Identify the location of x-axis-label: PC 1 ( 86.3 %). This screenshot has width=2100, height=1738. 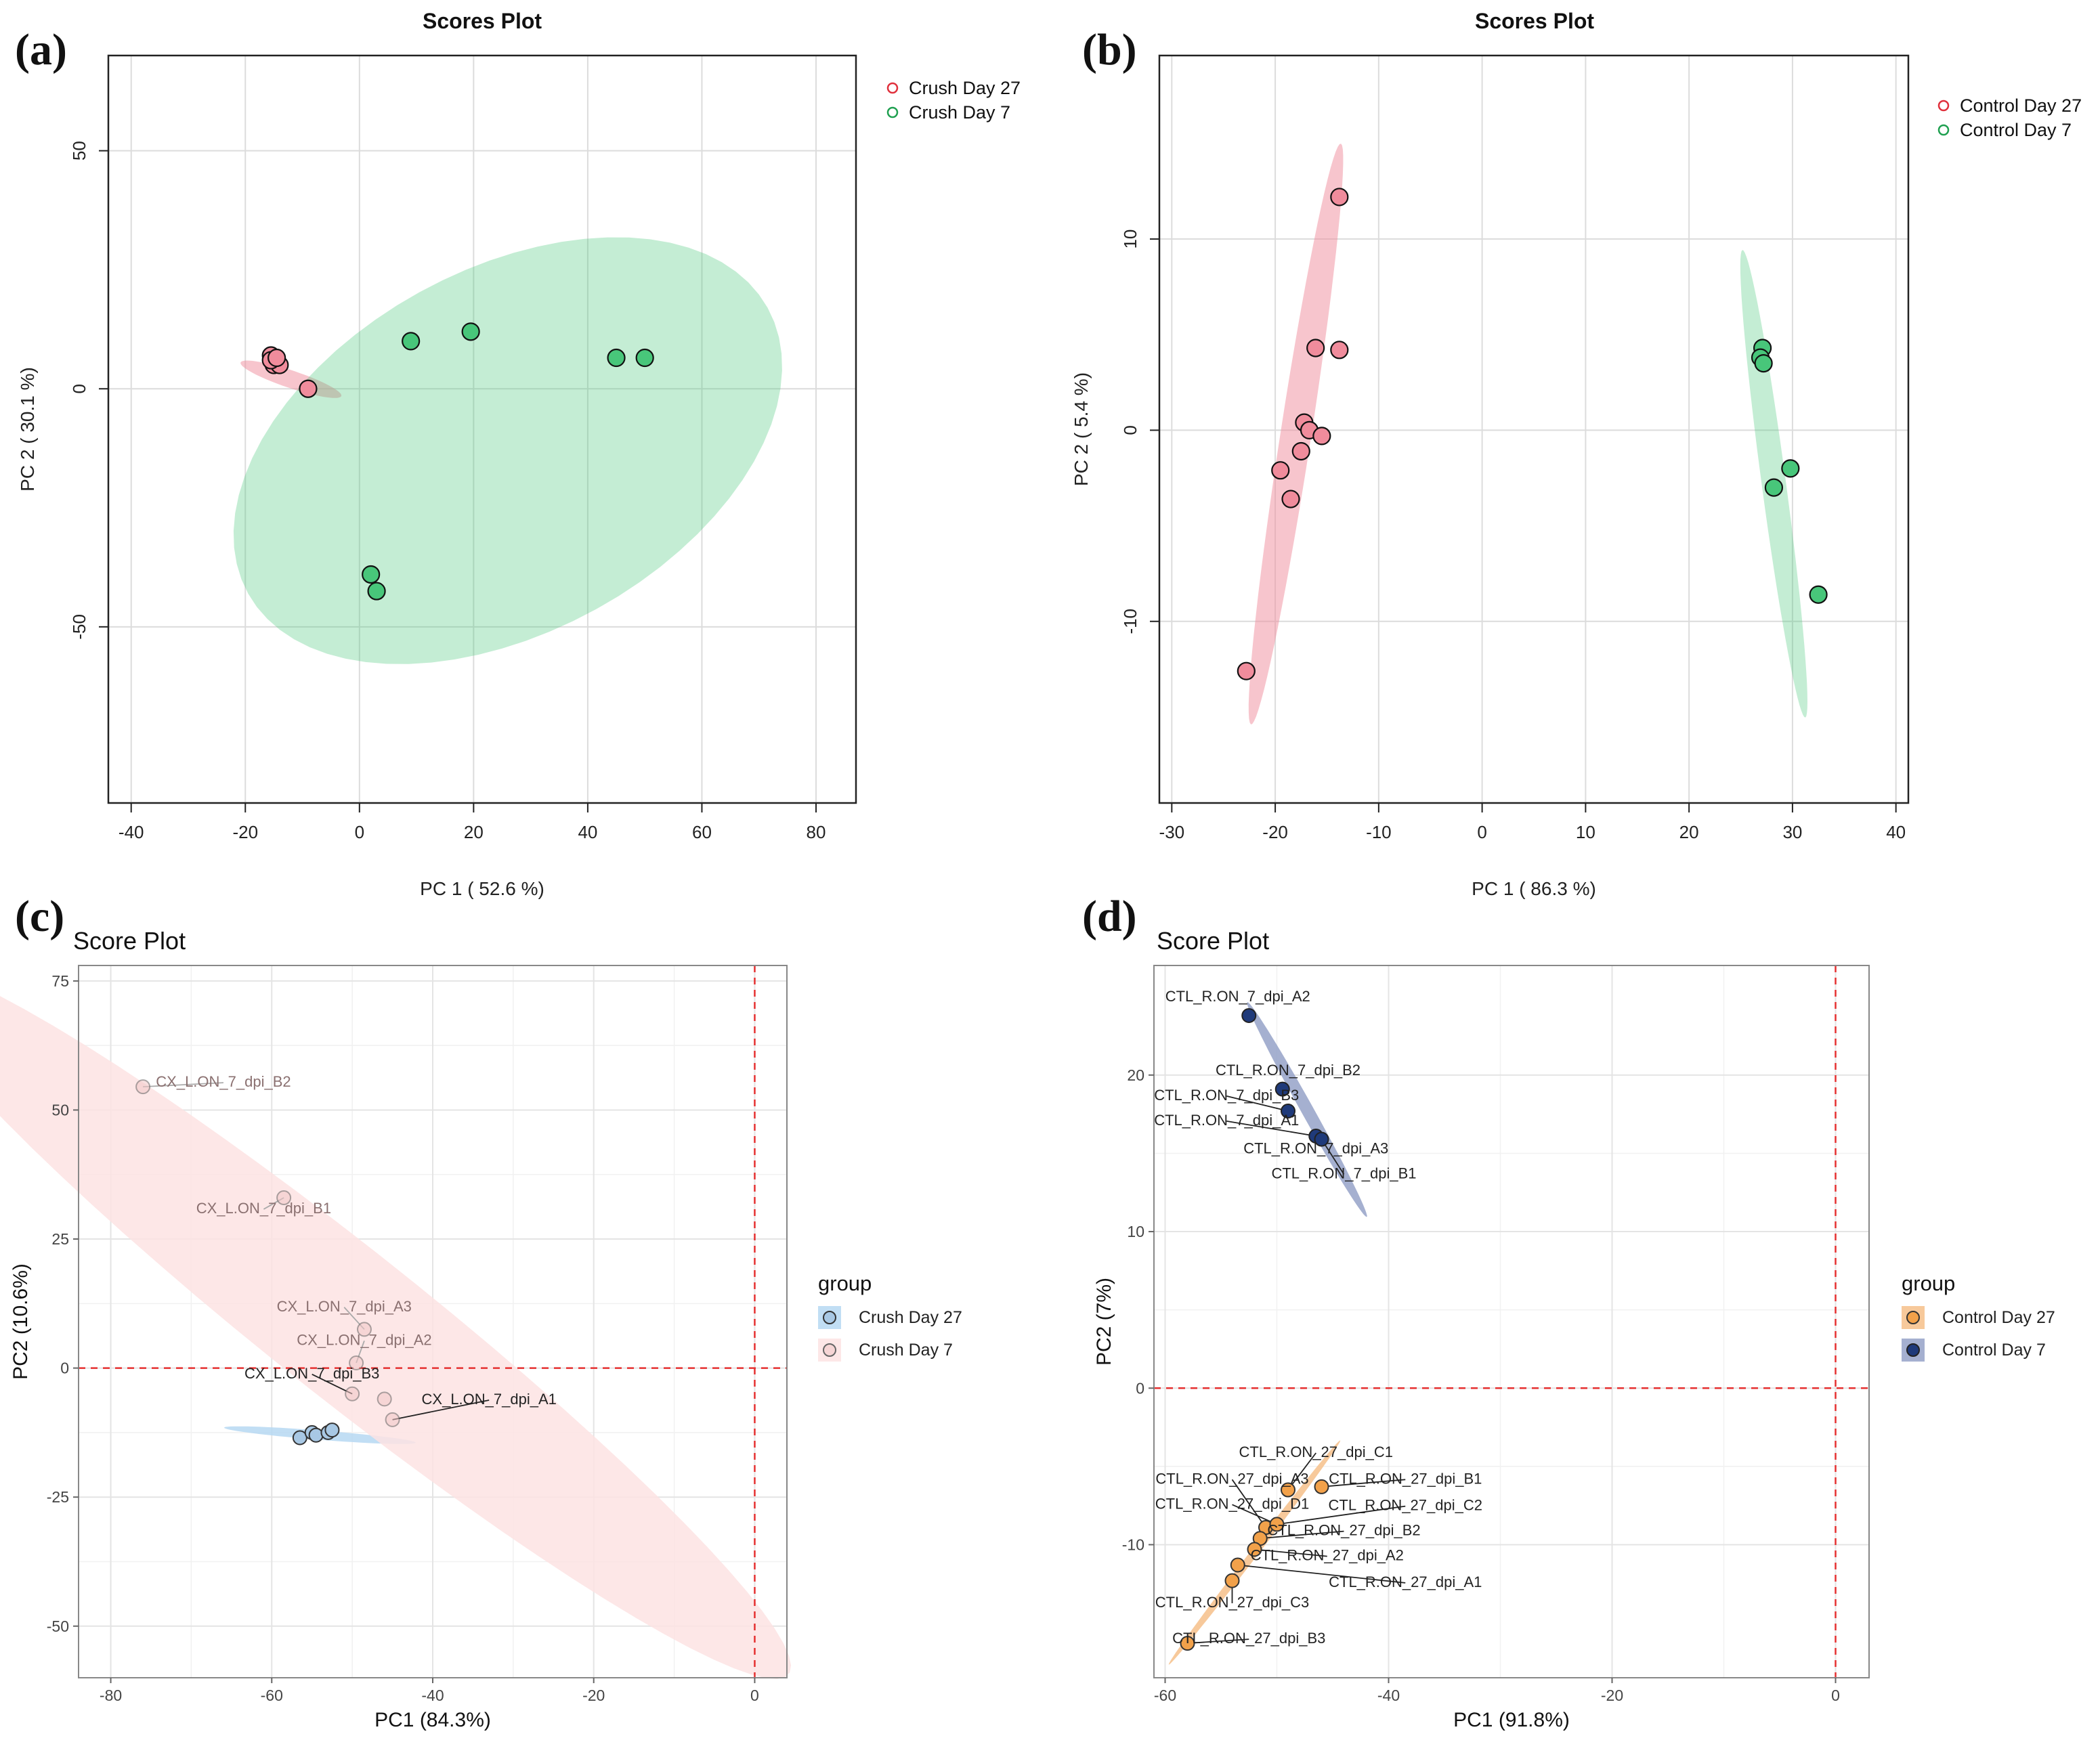
(1534, 888).